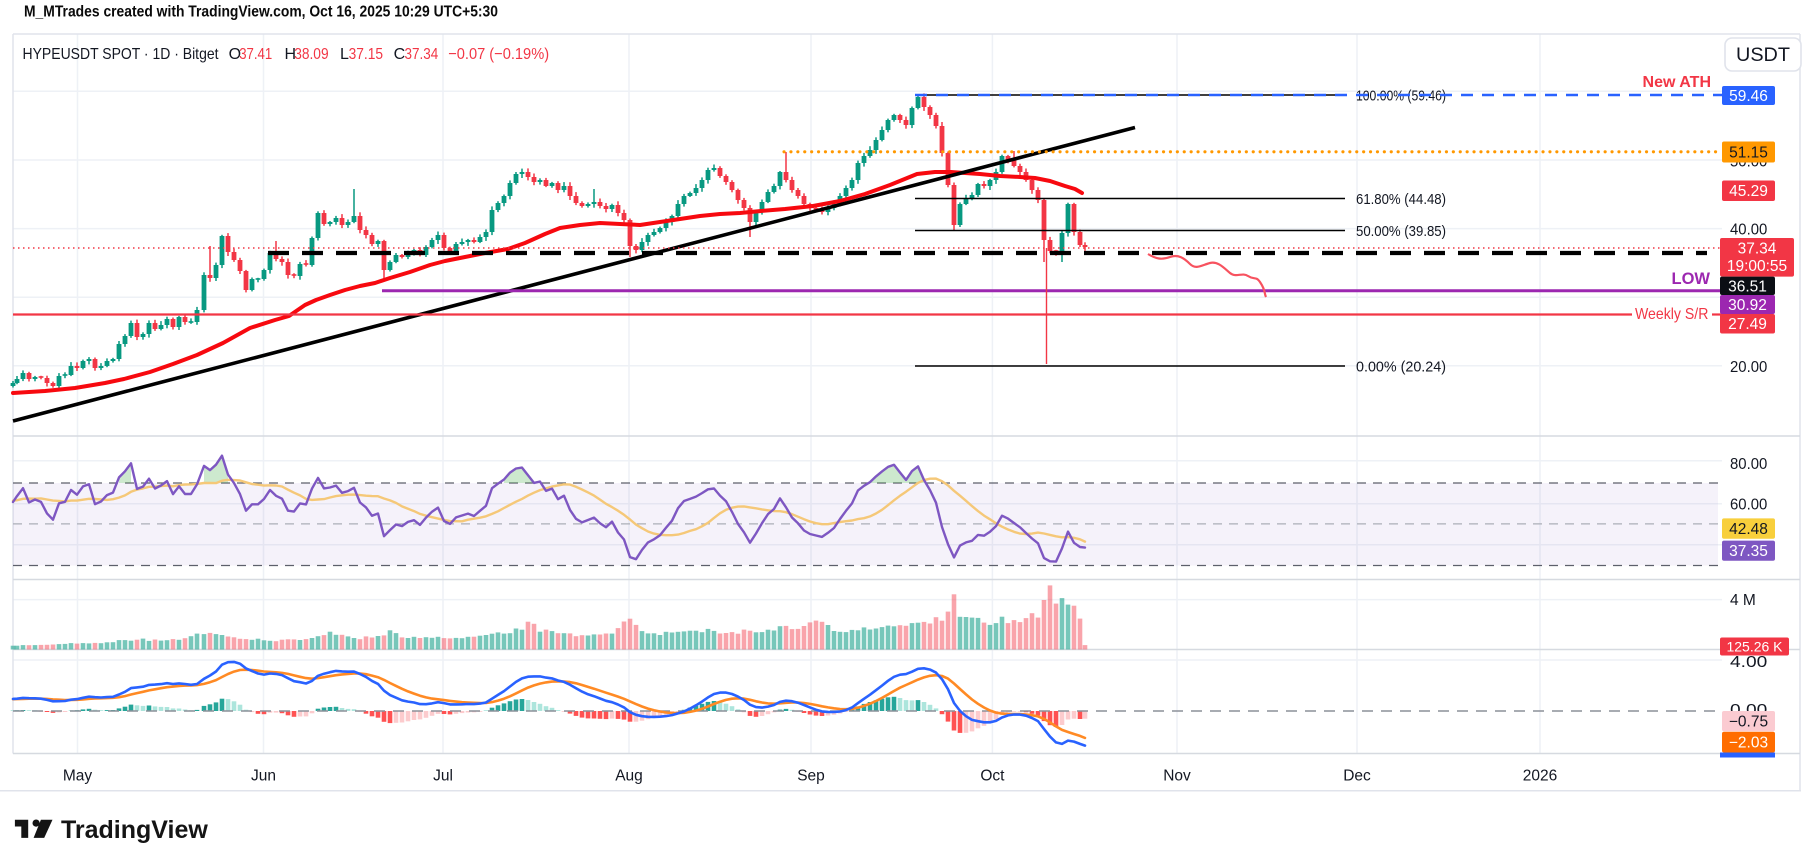 The height and width of the screenshot is (867, 1814). What do you see at coordinates (134, 830) in the screenshot?
I see `svg-text: TradingView` at bounding box center [134, 830].